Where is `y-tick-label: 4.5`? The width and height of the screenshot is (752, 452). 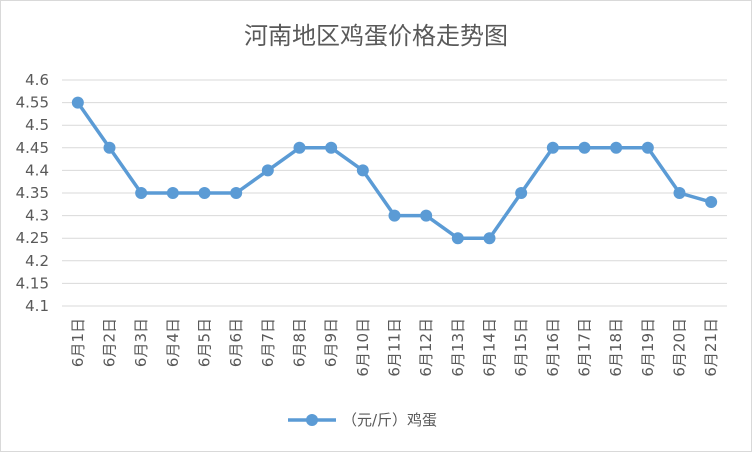
y-tick-label: 4.5 is located at coordinates (37, 125).